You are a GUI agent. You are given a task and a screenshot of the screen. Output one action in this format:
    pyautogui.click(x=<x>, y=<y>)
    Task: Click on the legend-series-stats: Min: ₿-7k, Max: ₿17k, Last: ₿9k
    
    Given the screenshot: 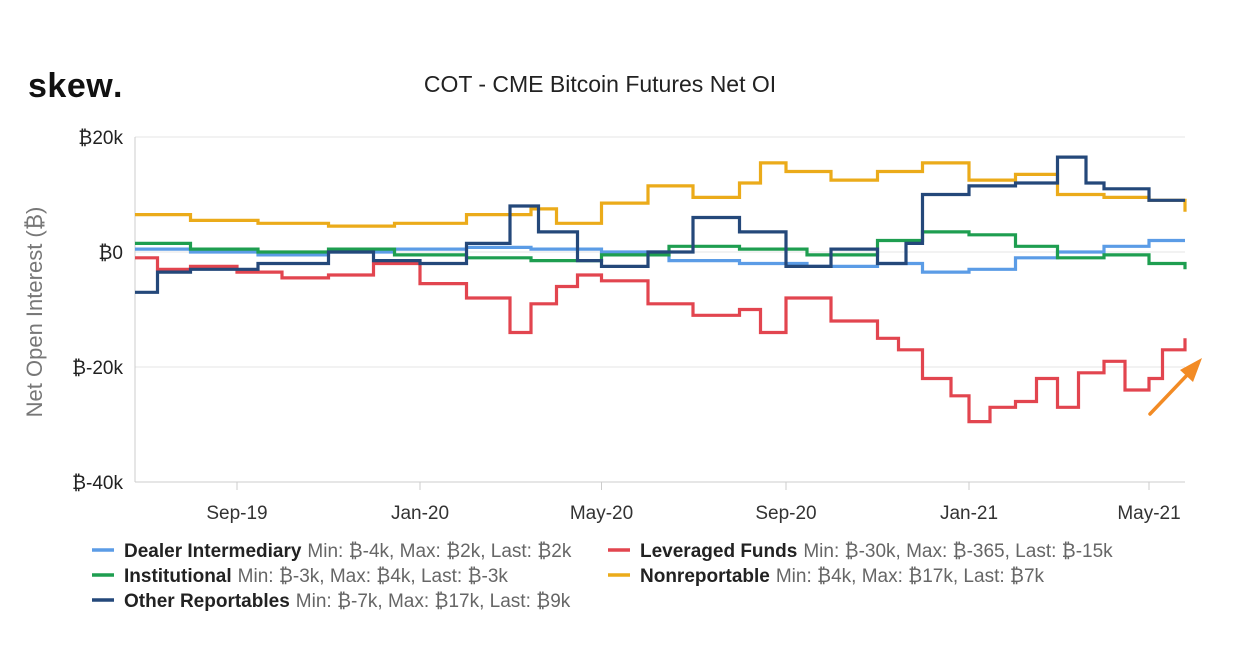 What is the action you would take?
    pyautogui.click(x=433, y=601)
    